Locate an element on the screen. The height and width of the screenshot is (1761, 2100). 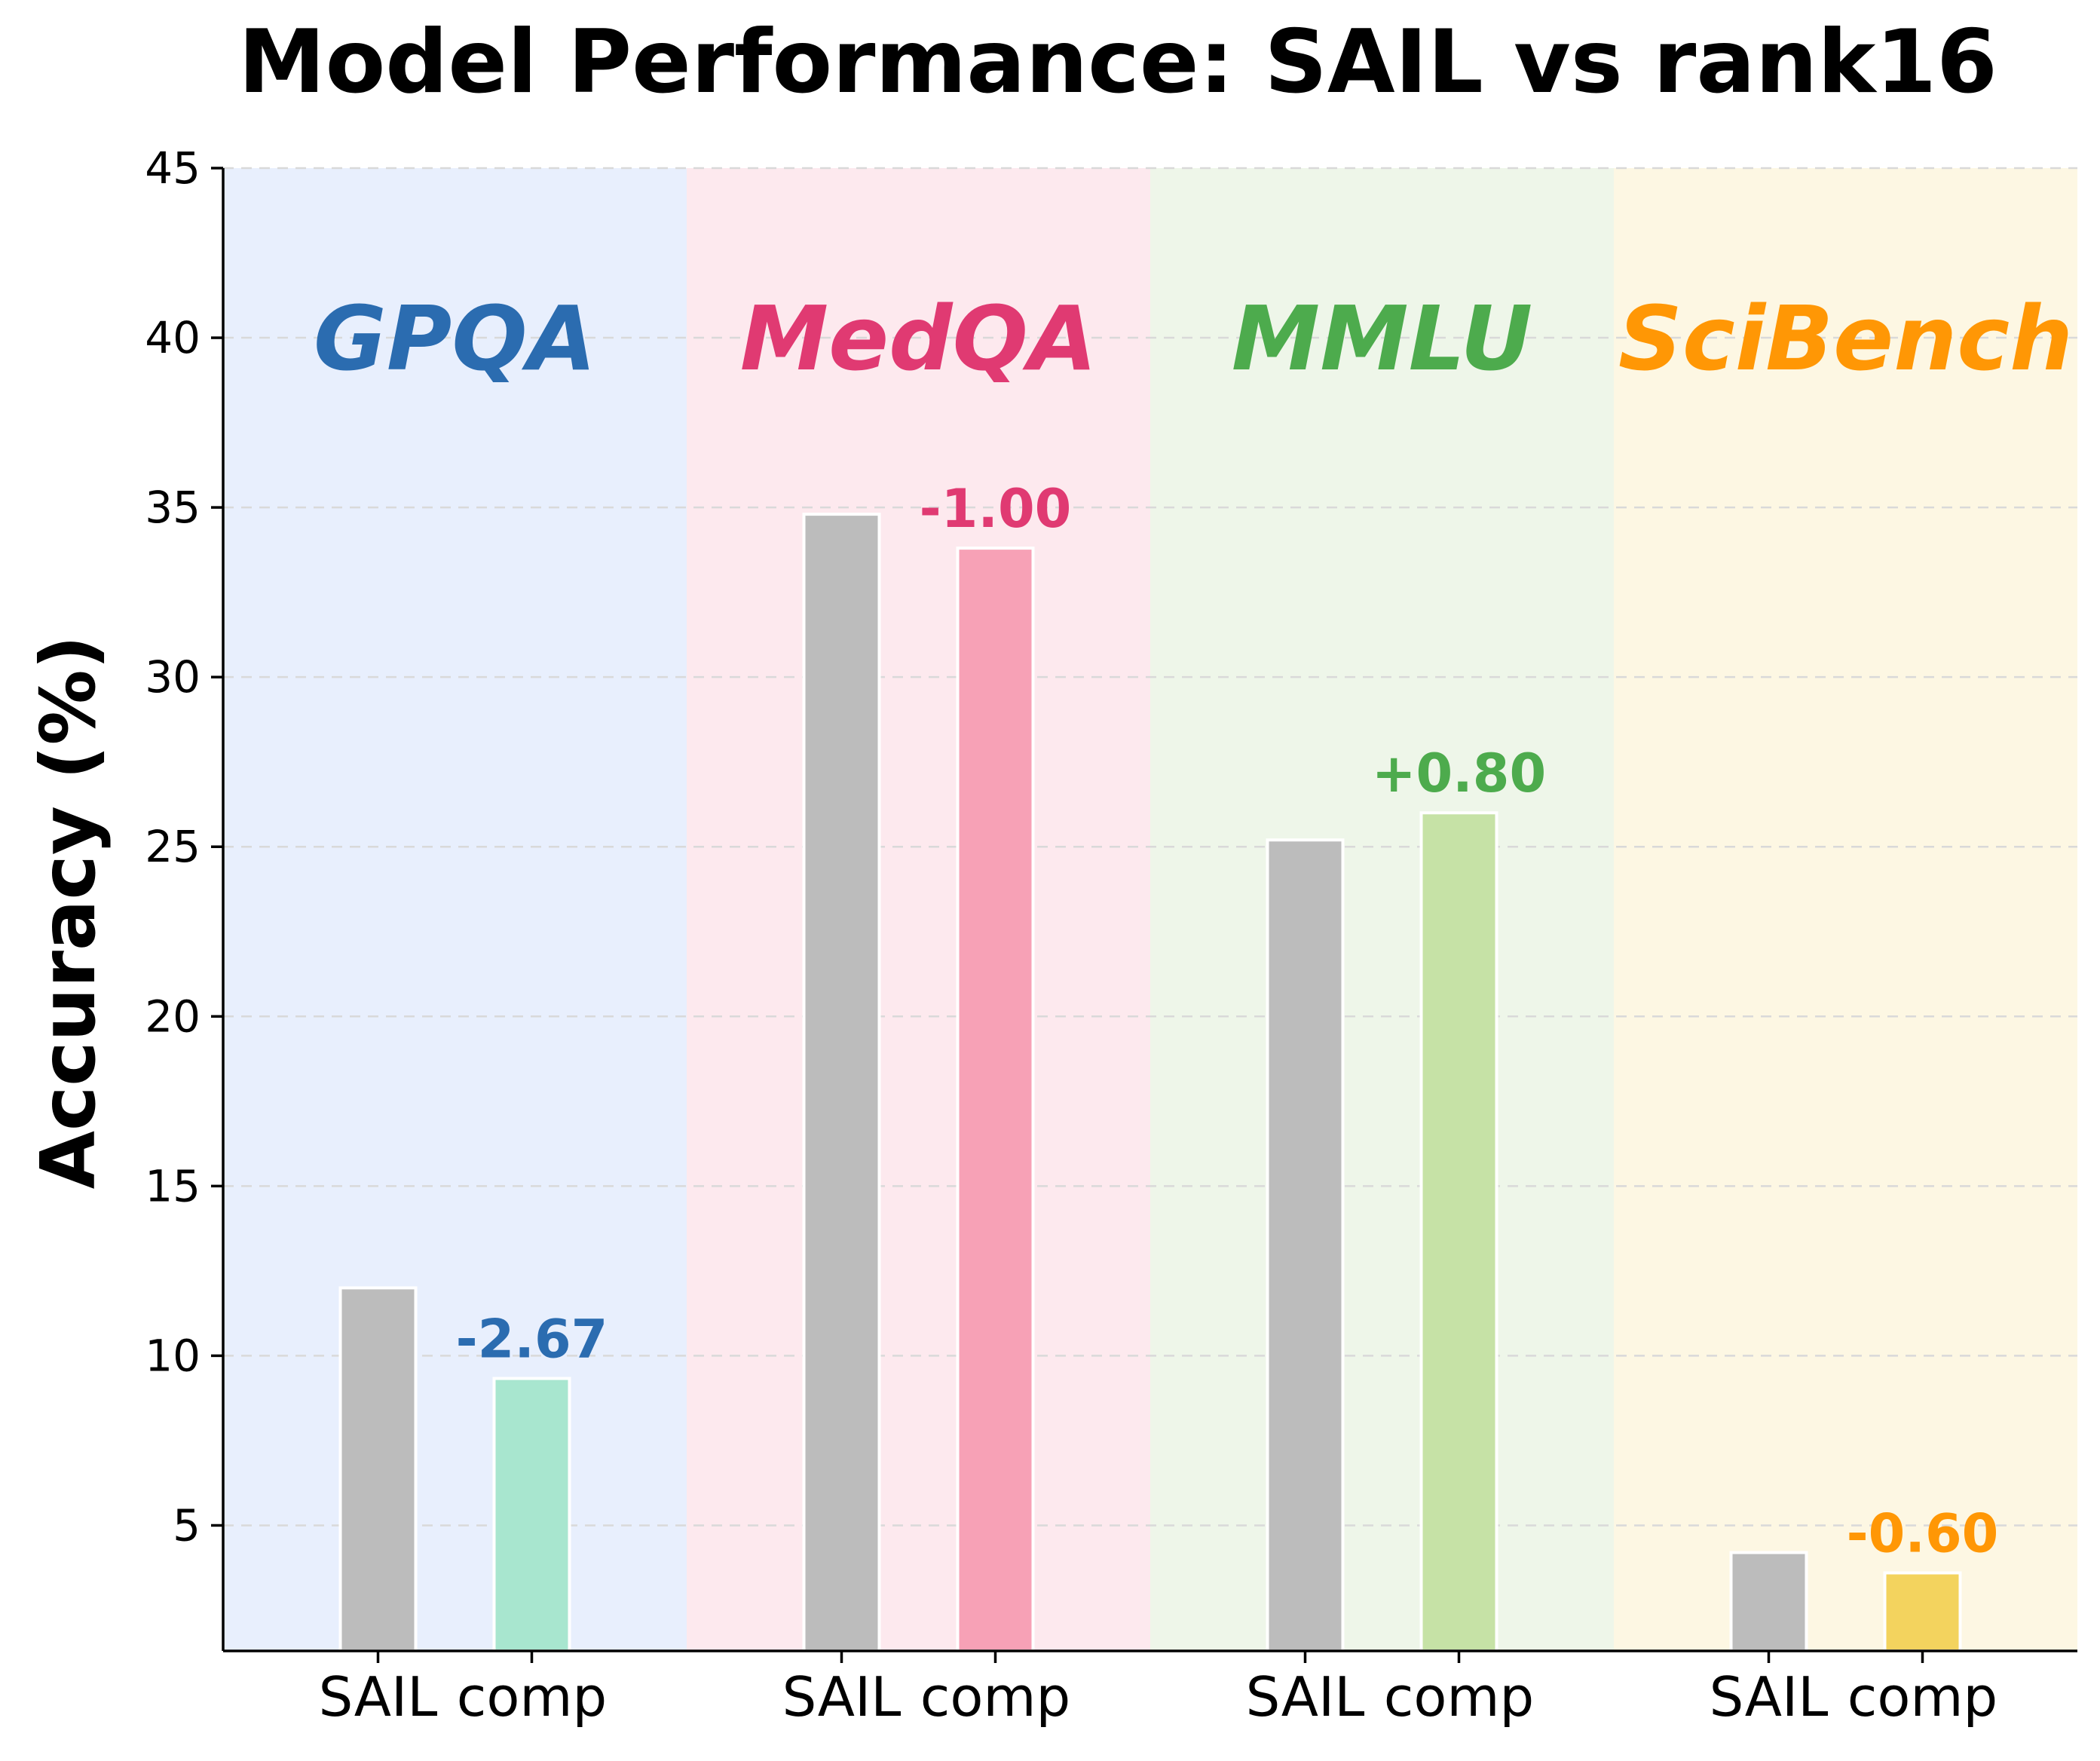
bar-gpqa-comp is located at coordinates (531, 1514).